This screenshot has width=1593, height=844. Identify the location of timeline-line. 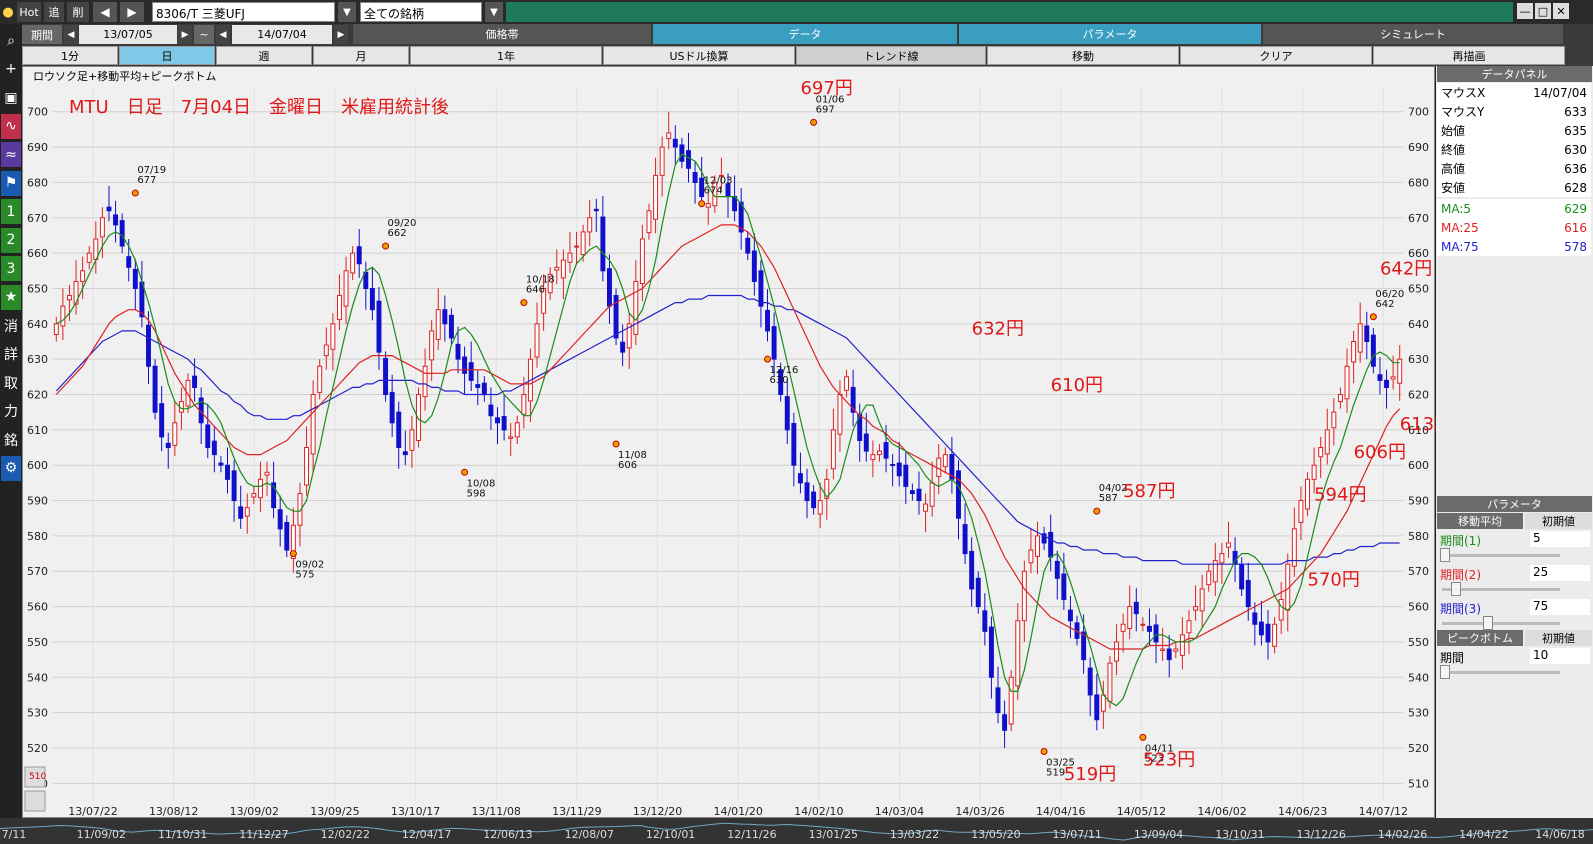
(796, 831).